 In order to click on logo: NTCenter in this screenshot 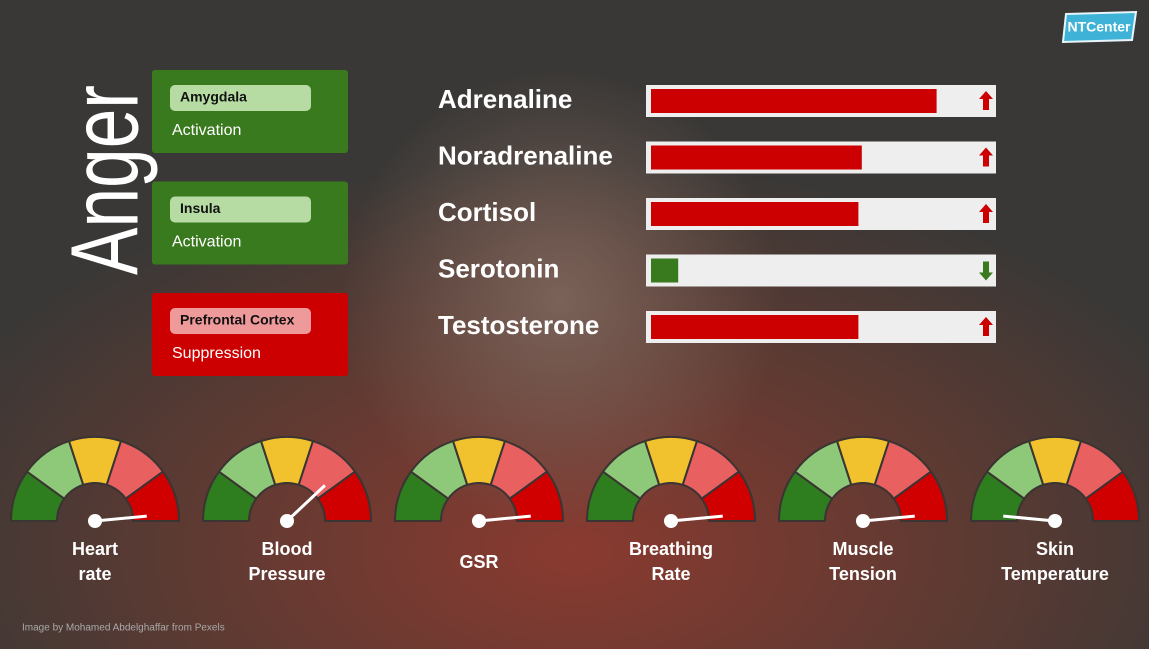, I will do `click(1099, 27)`.